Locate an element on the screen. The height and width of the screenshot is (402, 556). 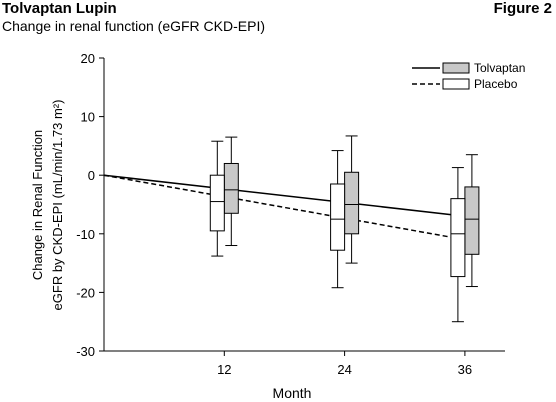
tolvaptan-legend-label: Tolvaptan is located at coordinates (499, 68).